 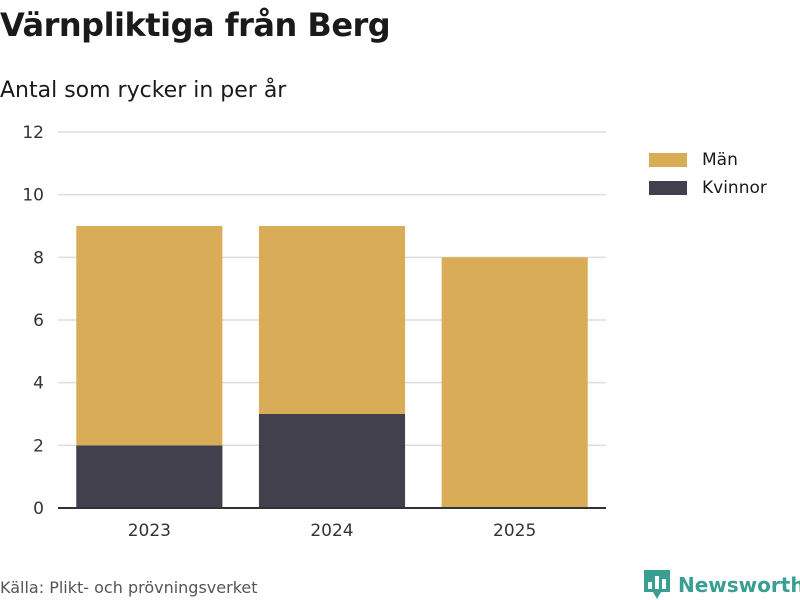 What do you see at coordinates (38, 258) in the screenshot?
I see `y-tick-label: 8` at bounding box center [38, 258].